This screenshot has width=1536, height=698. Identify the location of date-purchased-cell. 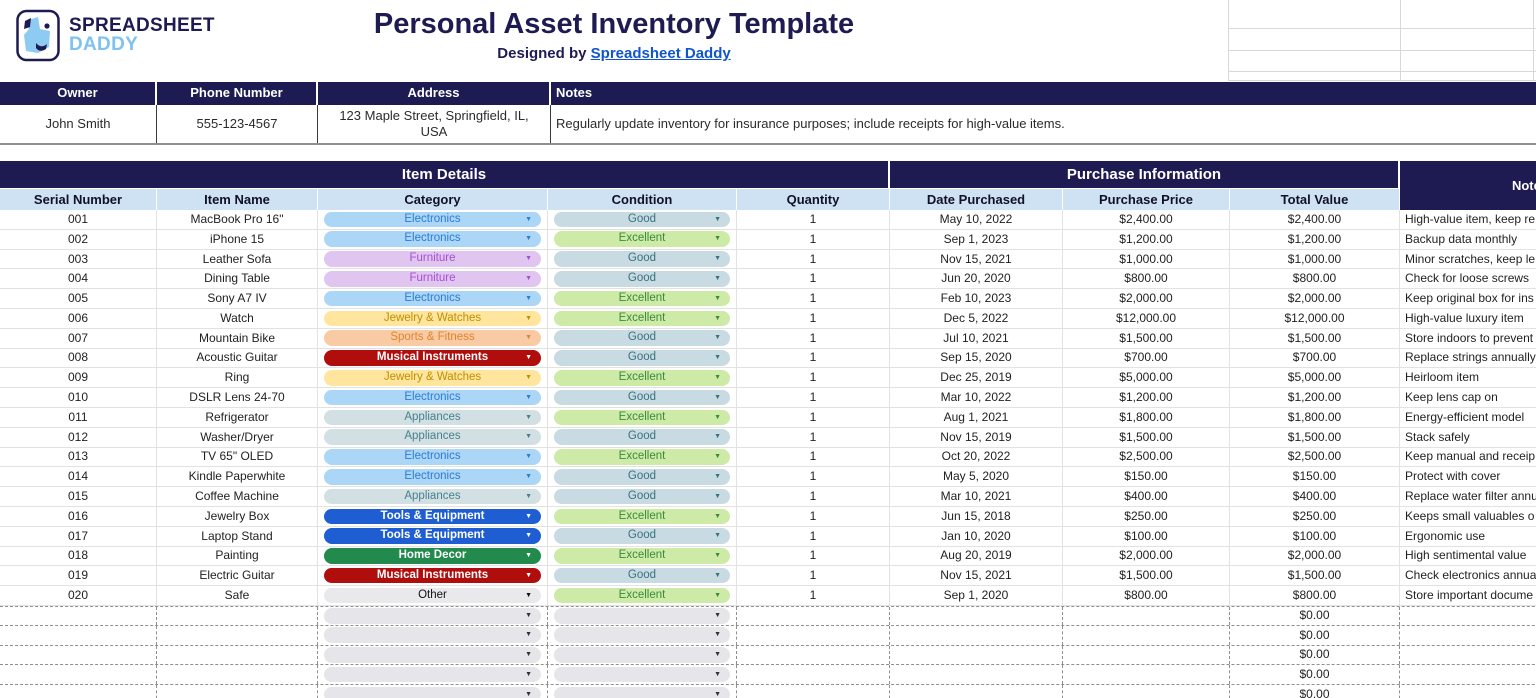
(976, 655).